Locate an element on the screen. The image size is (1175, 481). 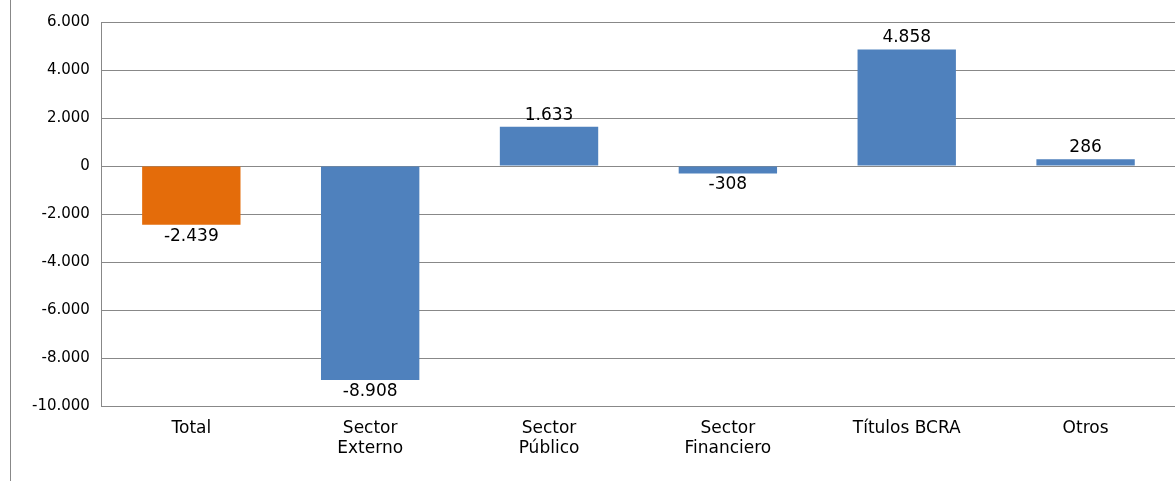
x-tick-label: Sector Financiero is located at coordinates (728, 437).